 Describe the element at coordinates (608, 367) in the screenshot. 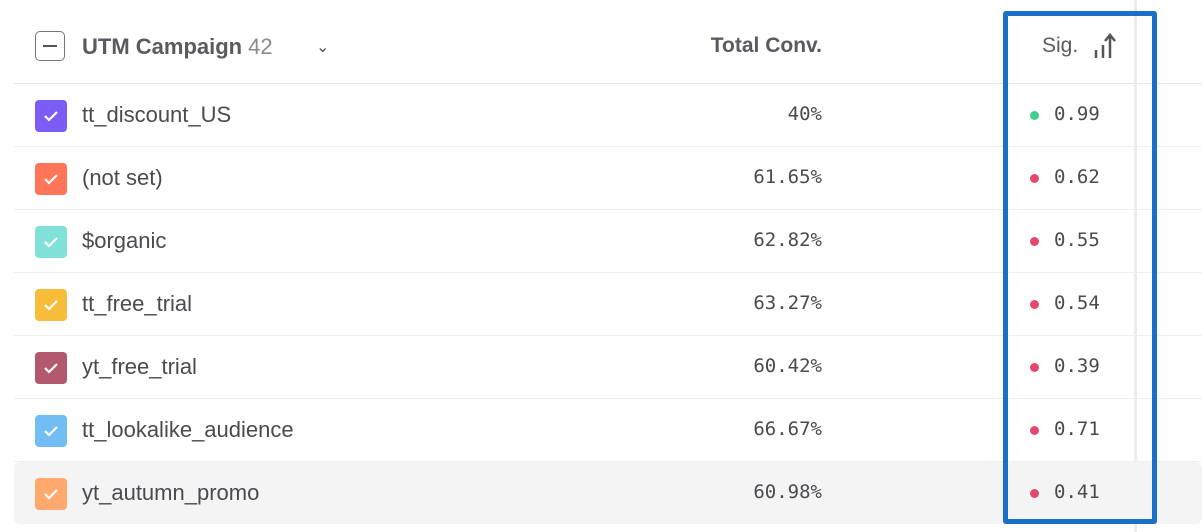

I see `table-row: yt_free_trial 60.42% 0.39` at that location.